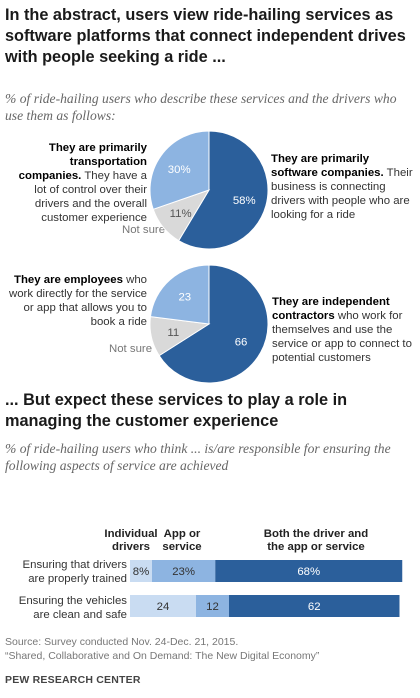 This screenshot has height=698, width=420. I want to click on pie-chart-1: 58% 11% 30%, so click(209, 190).